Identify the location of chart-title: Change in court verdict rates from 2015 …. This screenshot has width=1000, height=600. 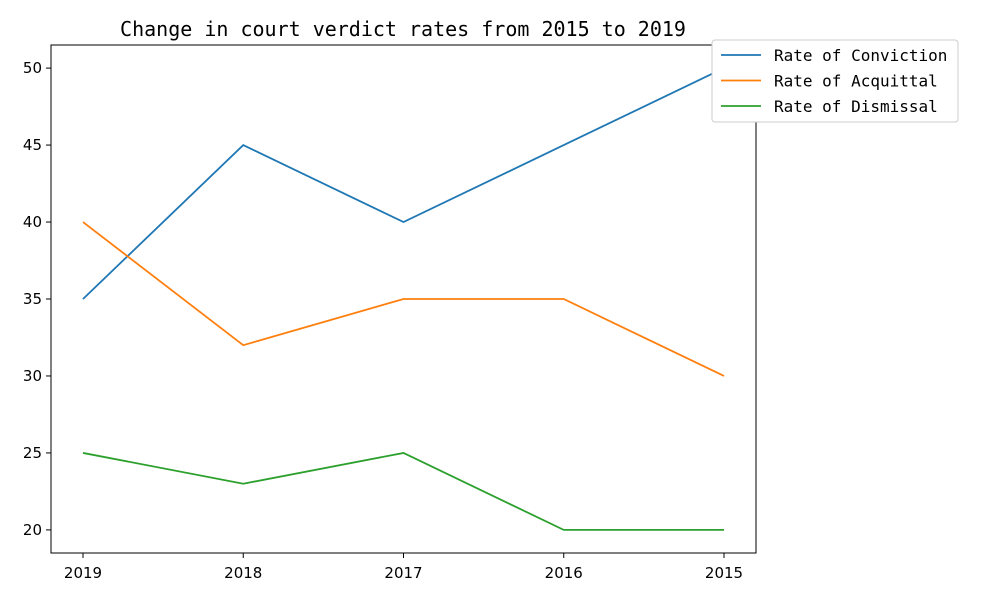
(403, 29).